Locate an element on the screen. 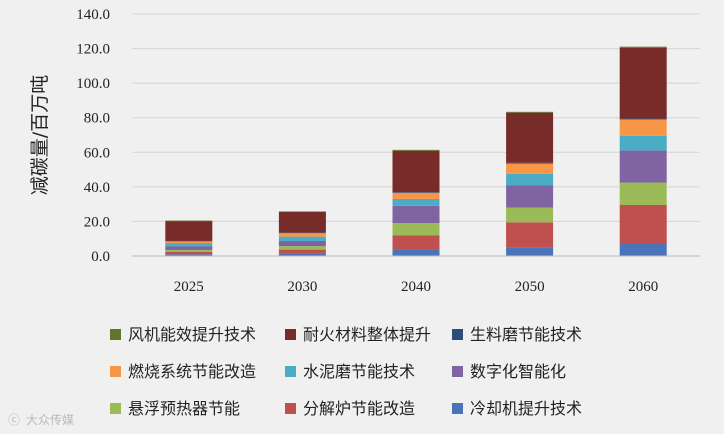 The image size is (724, 434). legend-label: 燃烧系统节能改造 is located at coordinates (192, 371).